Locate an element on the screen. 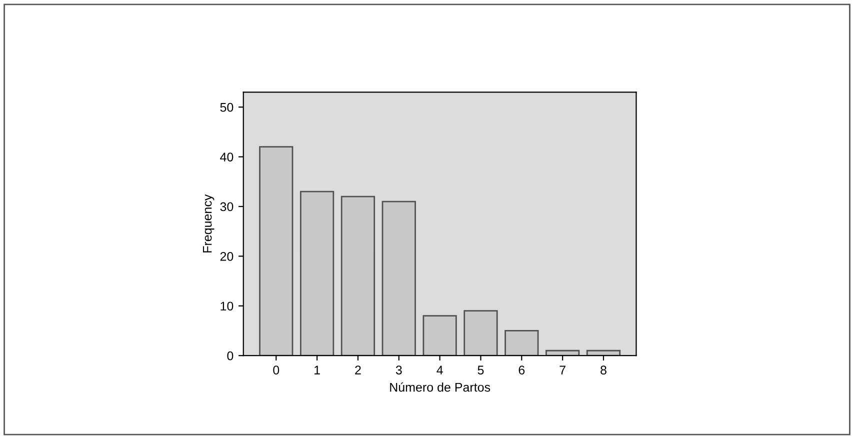  x-tick-label: 3 is located at coordinates (399, 370).